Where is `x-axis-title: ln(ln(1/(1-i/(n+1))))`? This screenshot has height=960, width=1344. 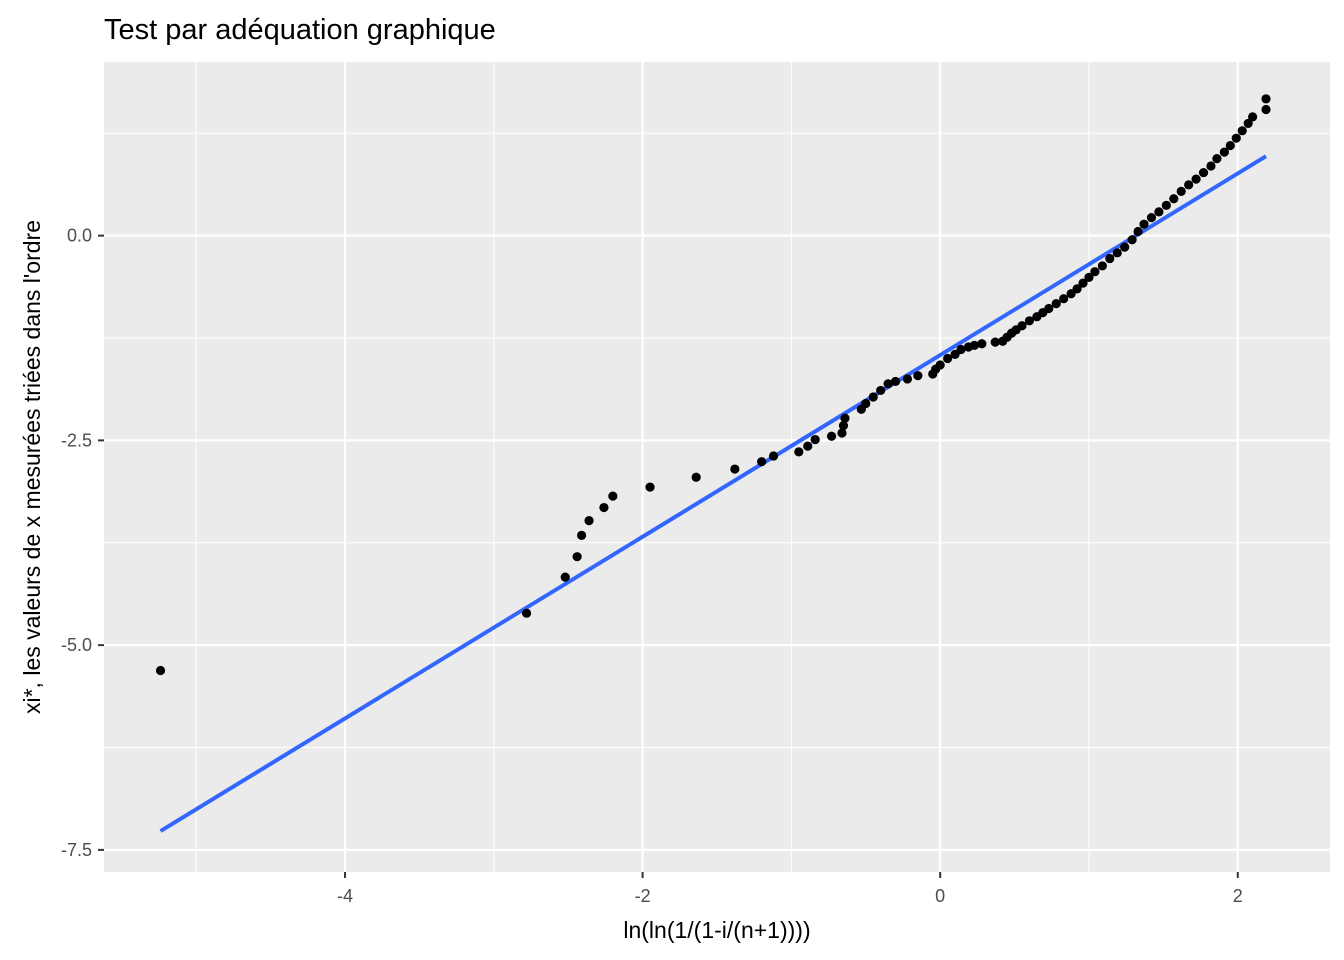
x-axis-title: ln(ln(1/(1-i/(n+1)))) is located at coordinates (716, 930).